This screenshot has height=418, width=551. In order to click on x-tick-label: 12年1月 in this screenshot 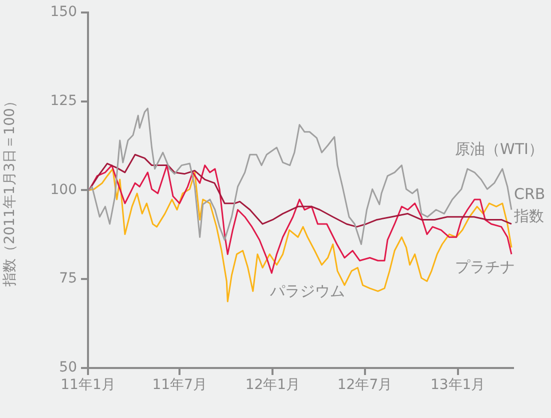, I will do `click(272, 385)`.